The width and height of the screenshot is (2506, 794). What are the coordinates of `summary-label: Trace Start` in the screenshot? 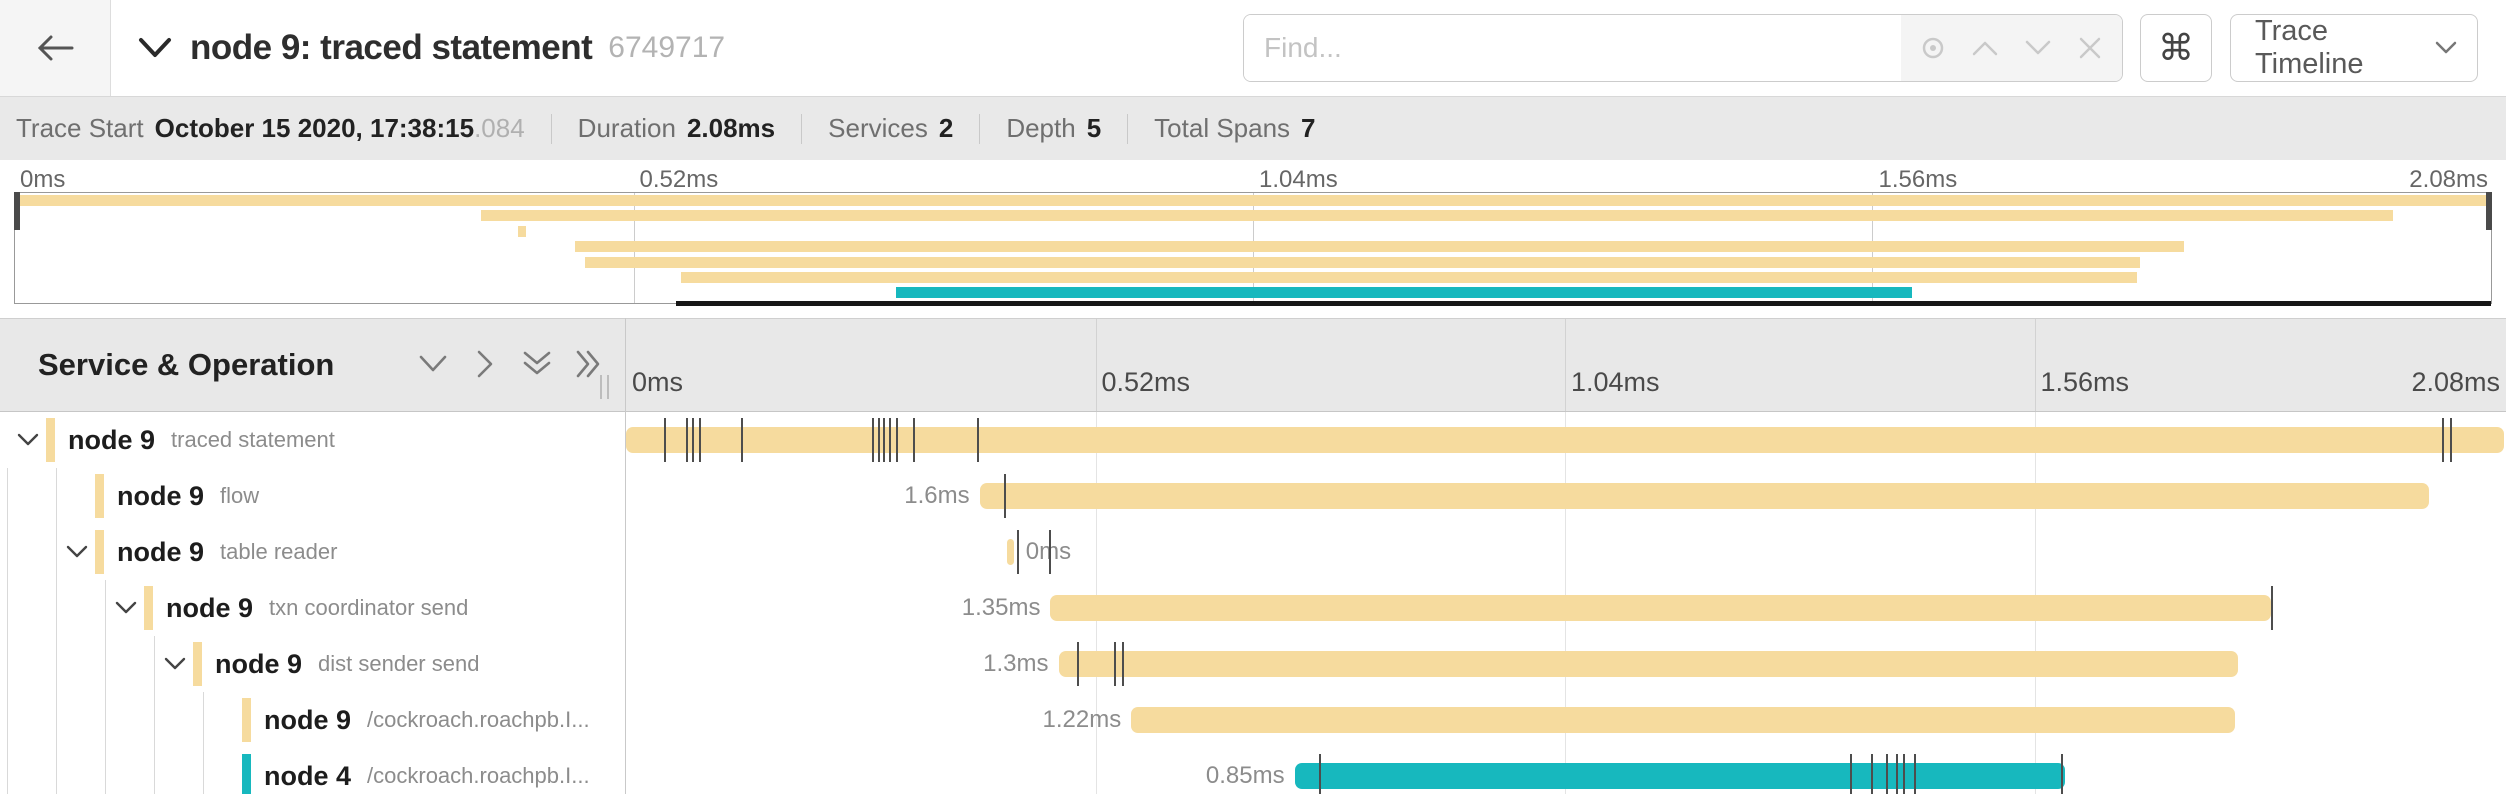 It's located at (80, 128).